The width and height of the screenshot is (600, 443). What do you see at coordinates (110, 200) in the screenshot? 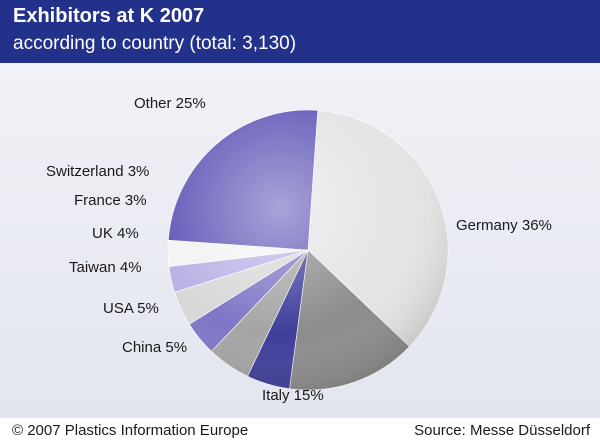
I see `slice-label-france: France 3%` at bounding box center [110, 200].